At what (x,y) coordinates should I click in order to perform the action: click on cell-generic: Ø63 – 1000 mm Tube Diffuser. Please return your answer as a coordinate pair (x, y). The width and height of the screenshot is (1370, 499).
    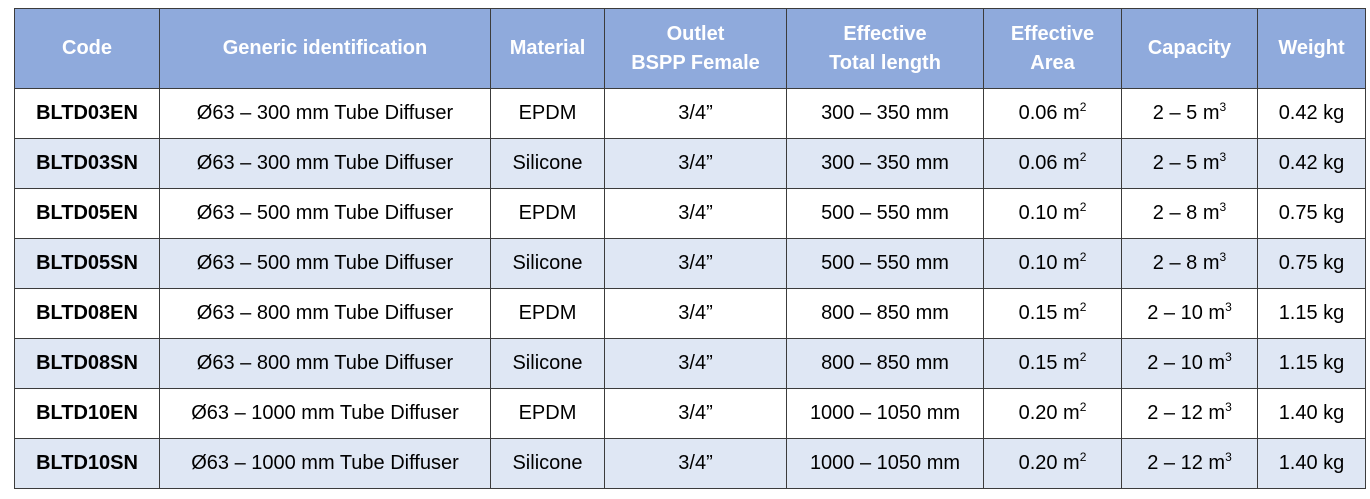
    Looking at the image, I should click on (325, 413).